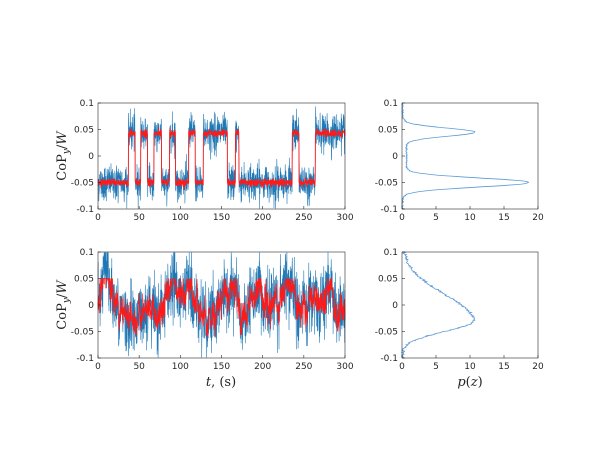 This screenshot has height=472, width=590. I want to click on top-pdf-panel: 0 5 10 15 20 -0.1 -0.05 0 0.05 0.1, so click(459, 161).